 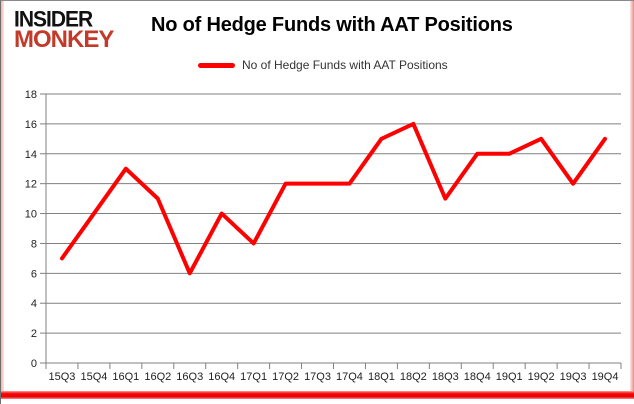 What do you see at coordinates (31, 125) in the screenshot?
I see `y-axis-label: 16` at bounding box center [31, 125].